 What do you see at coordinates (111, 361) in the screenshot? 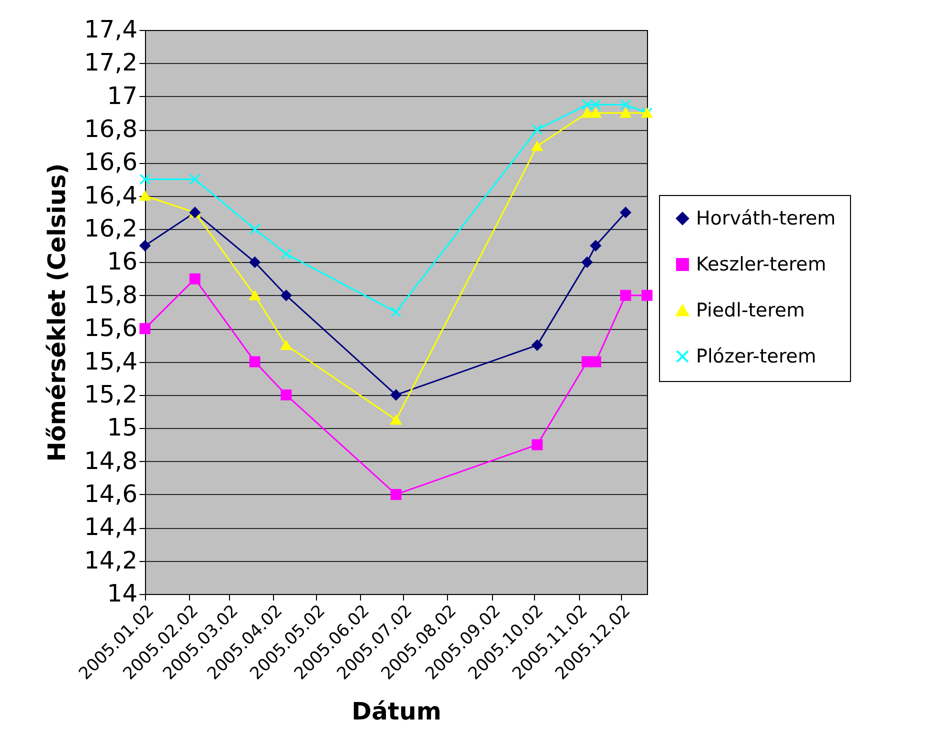
I see `y-tick-label: 15,4` at bounding box center [111, 361].